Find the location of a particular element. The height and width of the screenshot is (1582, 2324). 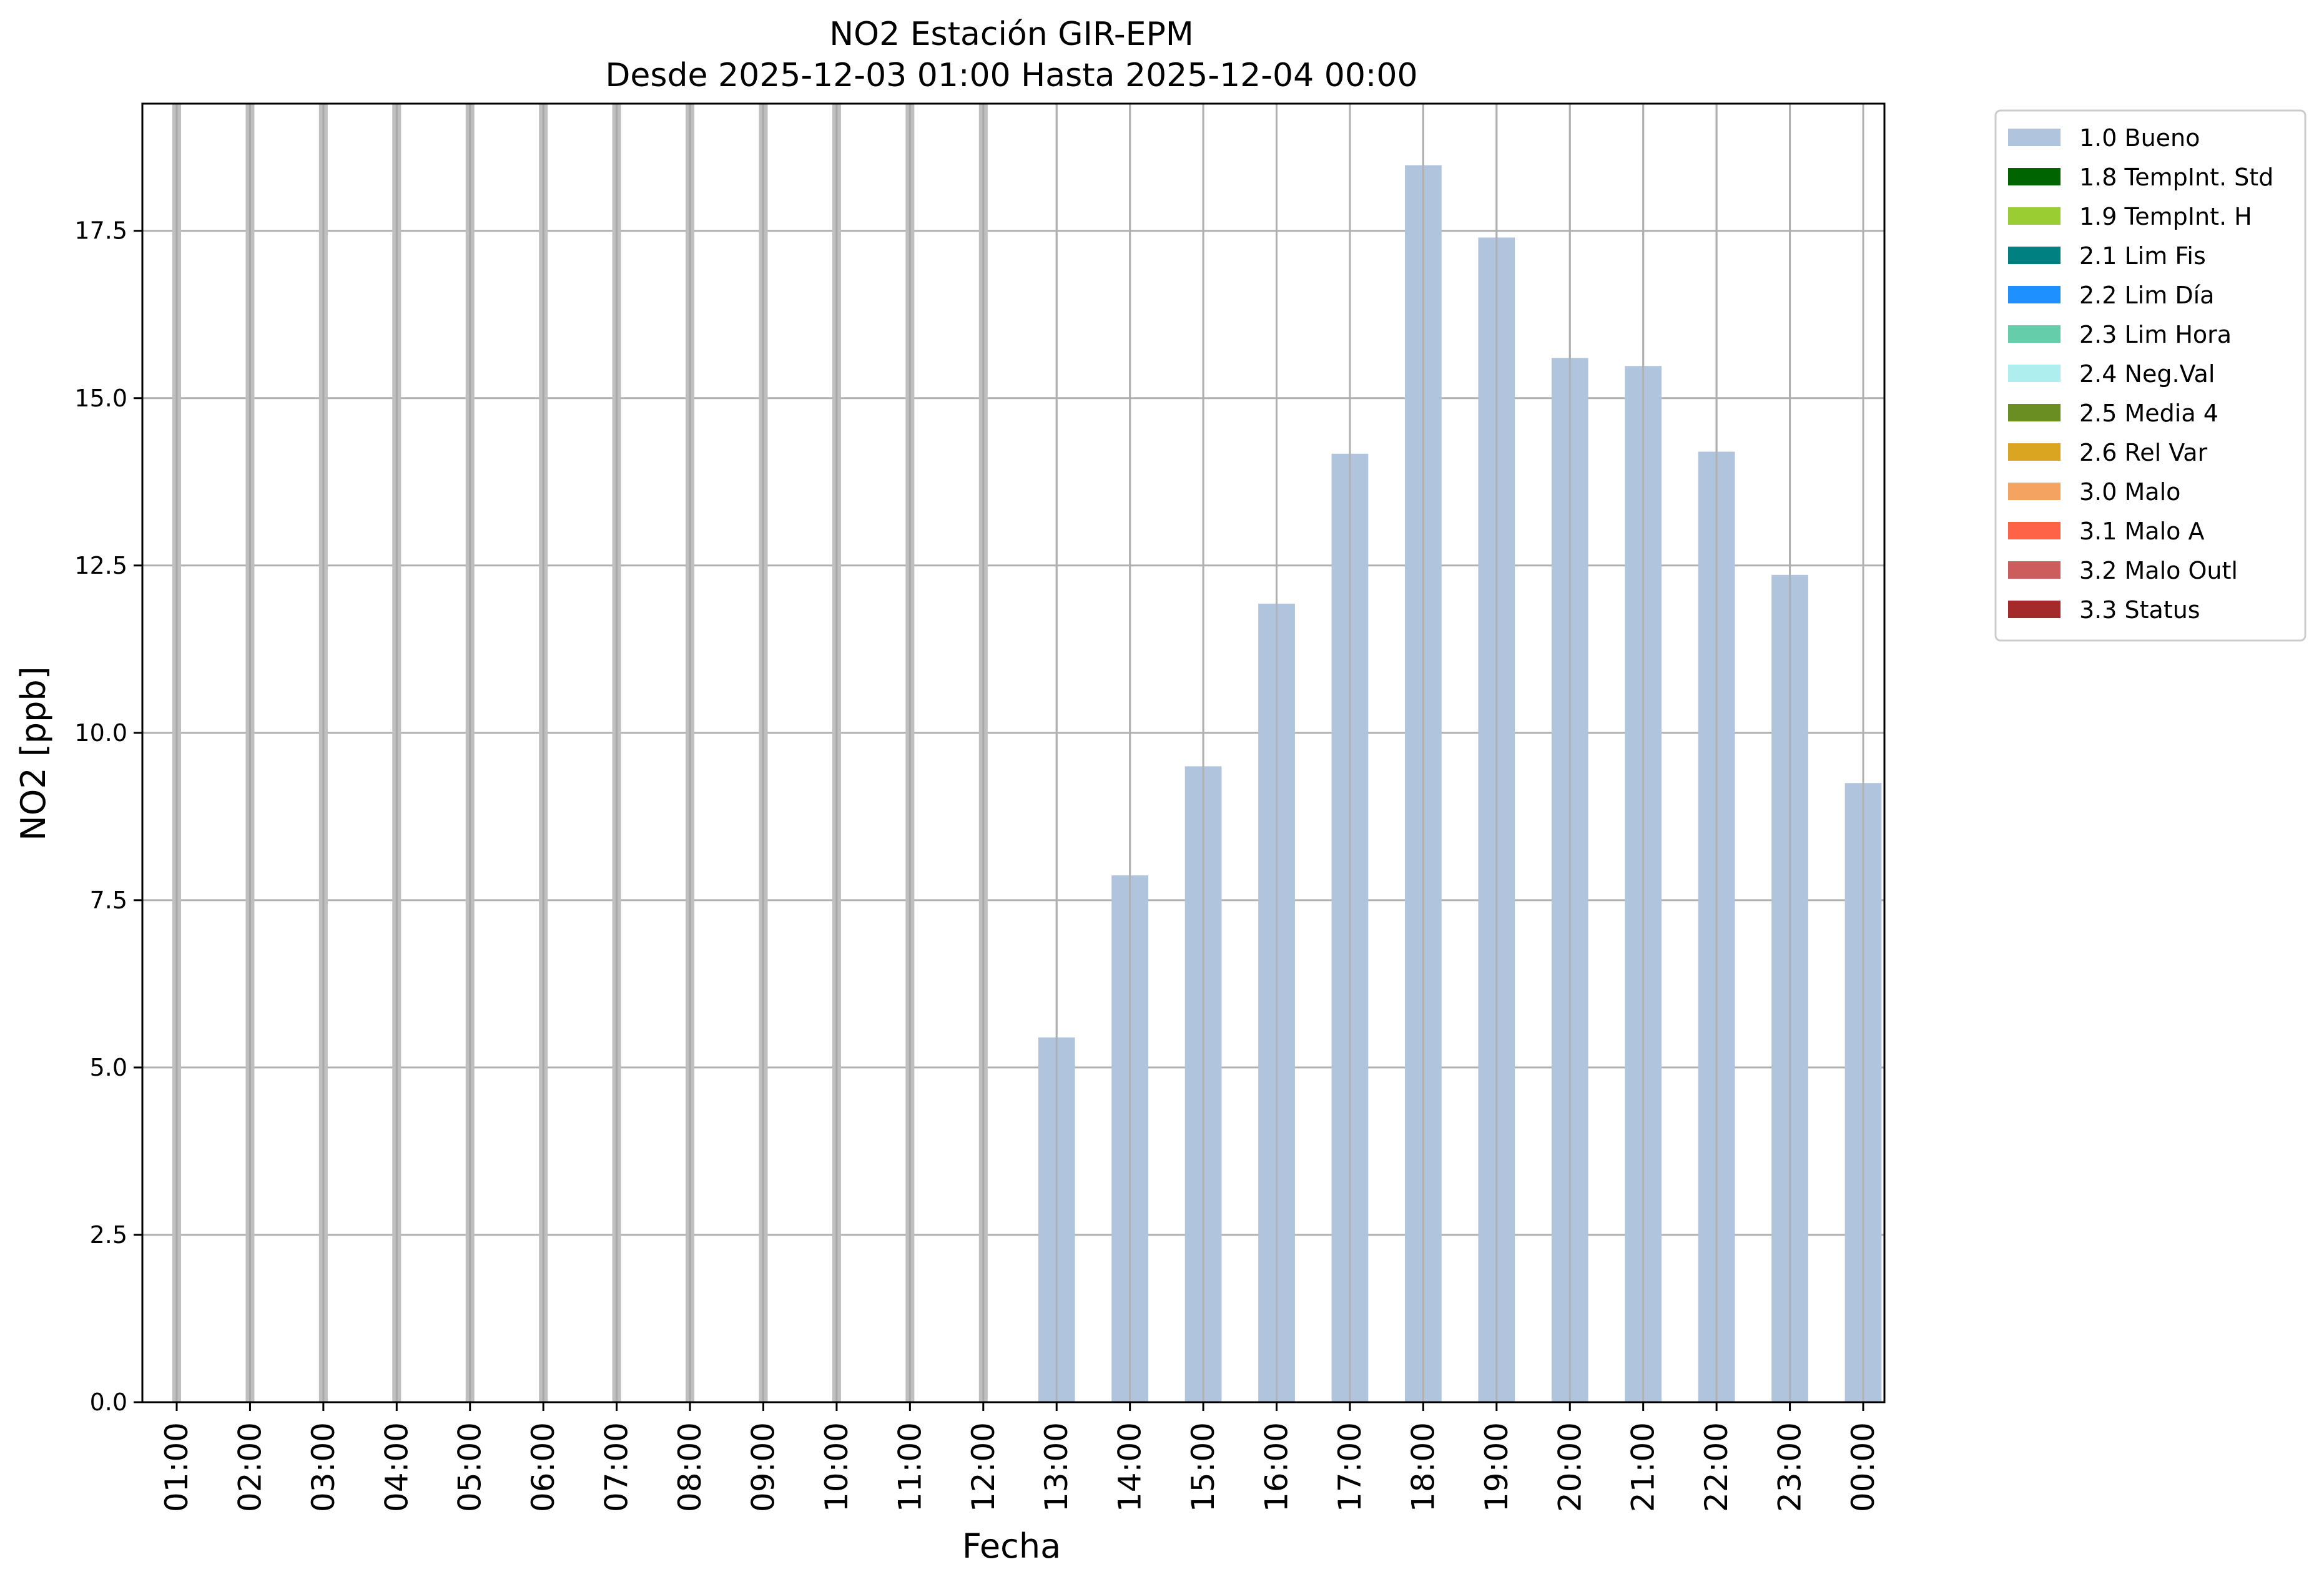

x-tick-label: 13:00 is located at coordinates (1056, 1467).